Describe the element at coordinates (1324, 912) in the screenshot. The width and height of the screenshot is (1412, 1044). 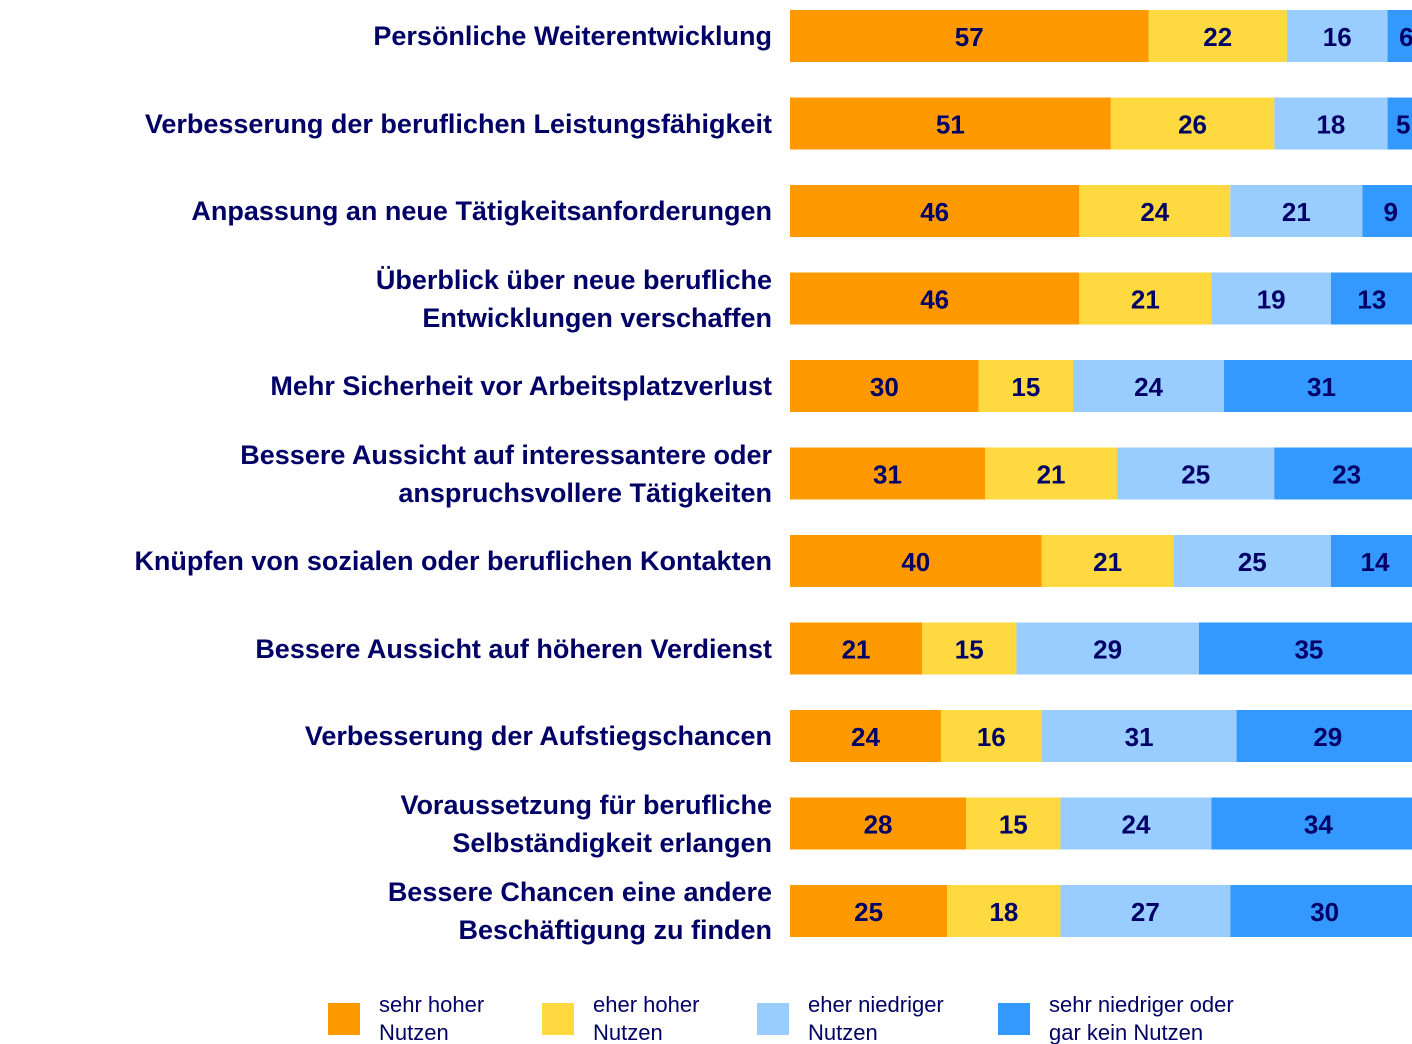
I see `value-label: 30` at that location.